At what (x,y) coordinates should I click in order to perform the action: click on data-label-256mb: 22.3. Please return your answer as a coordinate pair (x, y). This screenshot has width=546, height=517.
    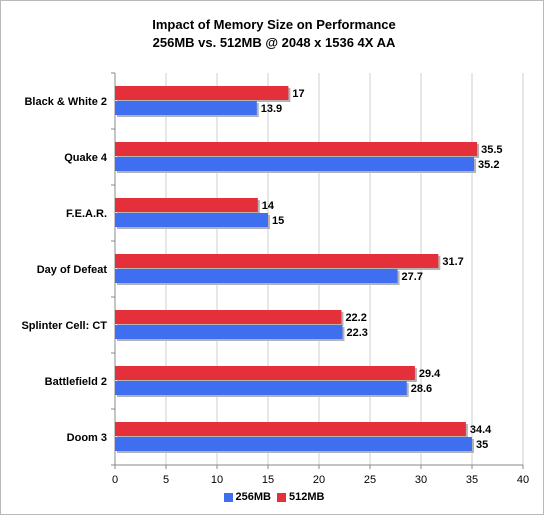
    Looking at the image, I should click on (356, 333).